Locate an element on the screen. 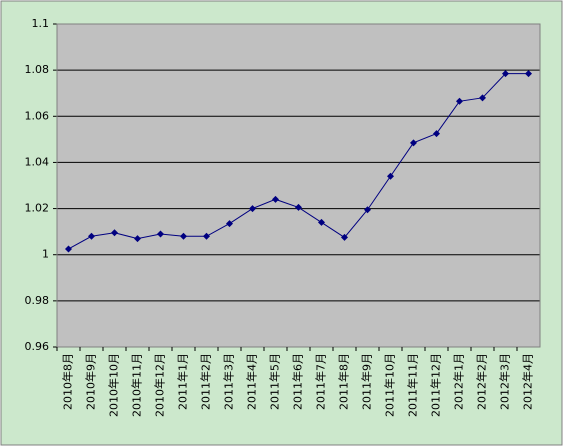 The height and width of the screenshot is (446, 563). y-tick-label: 1.08 is located at coordinates (37, 69).